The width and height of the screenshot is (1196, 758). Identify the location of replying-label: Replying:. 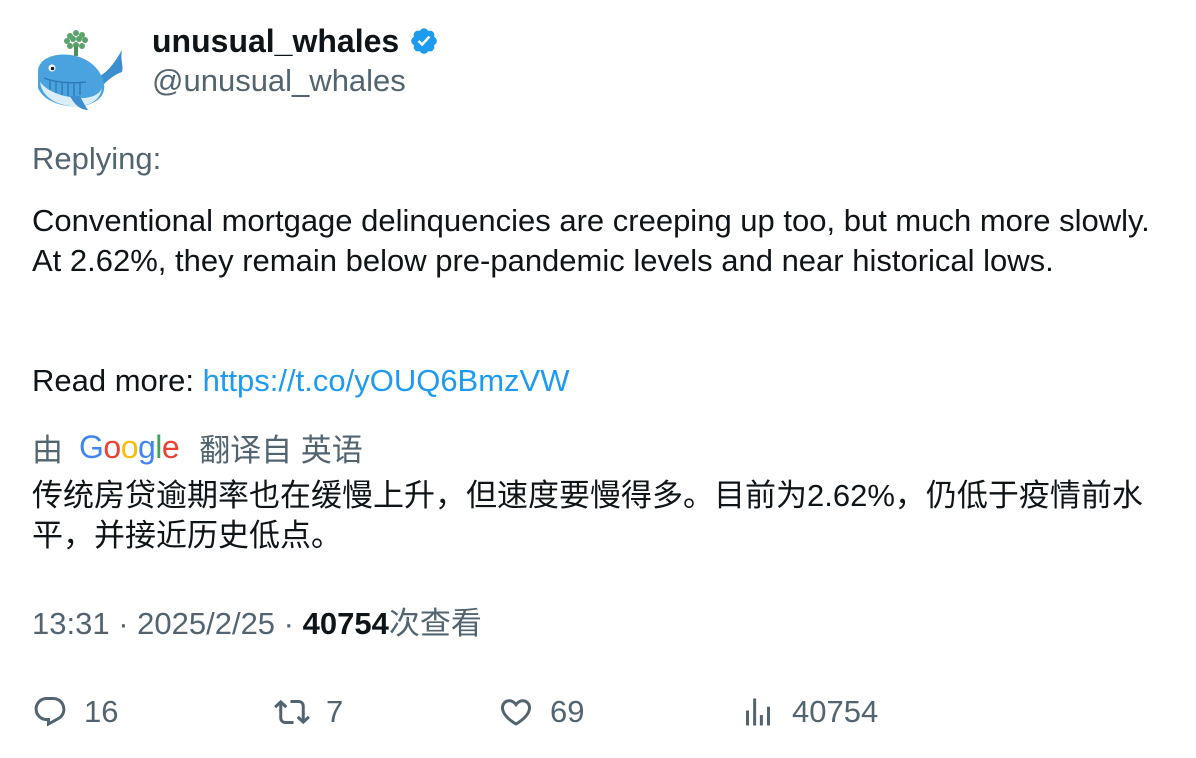
(97, 158).